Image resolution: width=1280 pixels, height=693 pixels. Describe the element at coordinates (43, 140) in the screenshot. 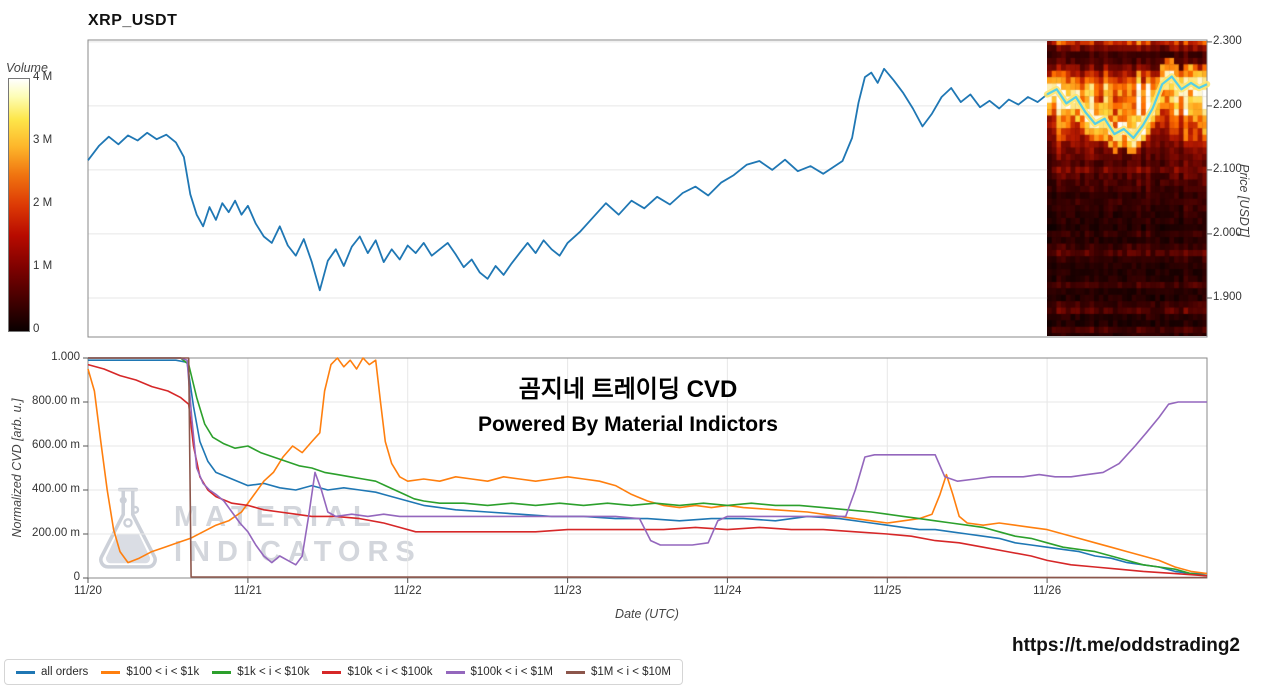

I see `volume-tick-label: 3 M` at that location.